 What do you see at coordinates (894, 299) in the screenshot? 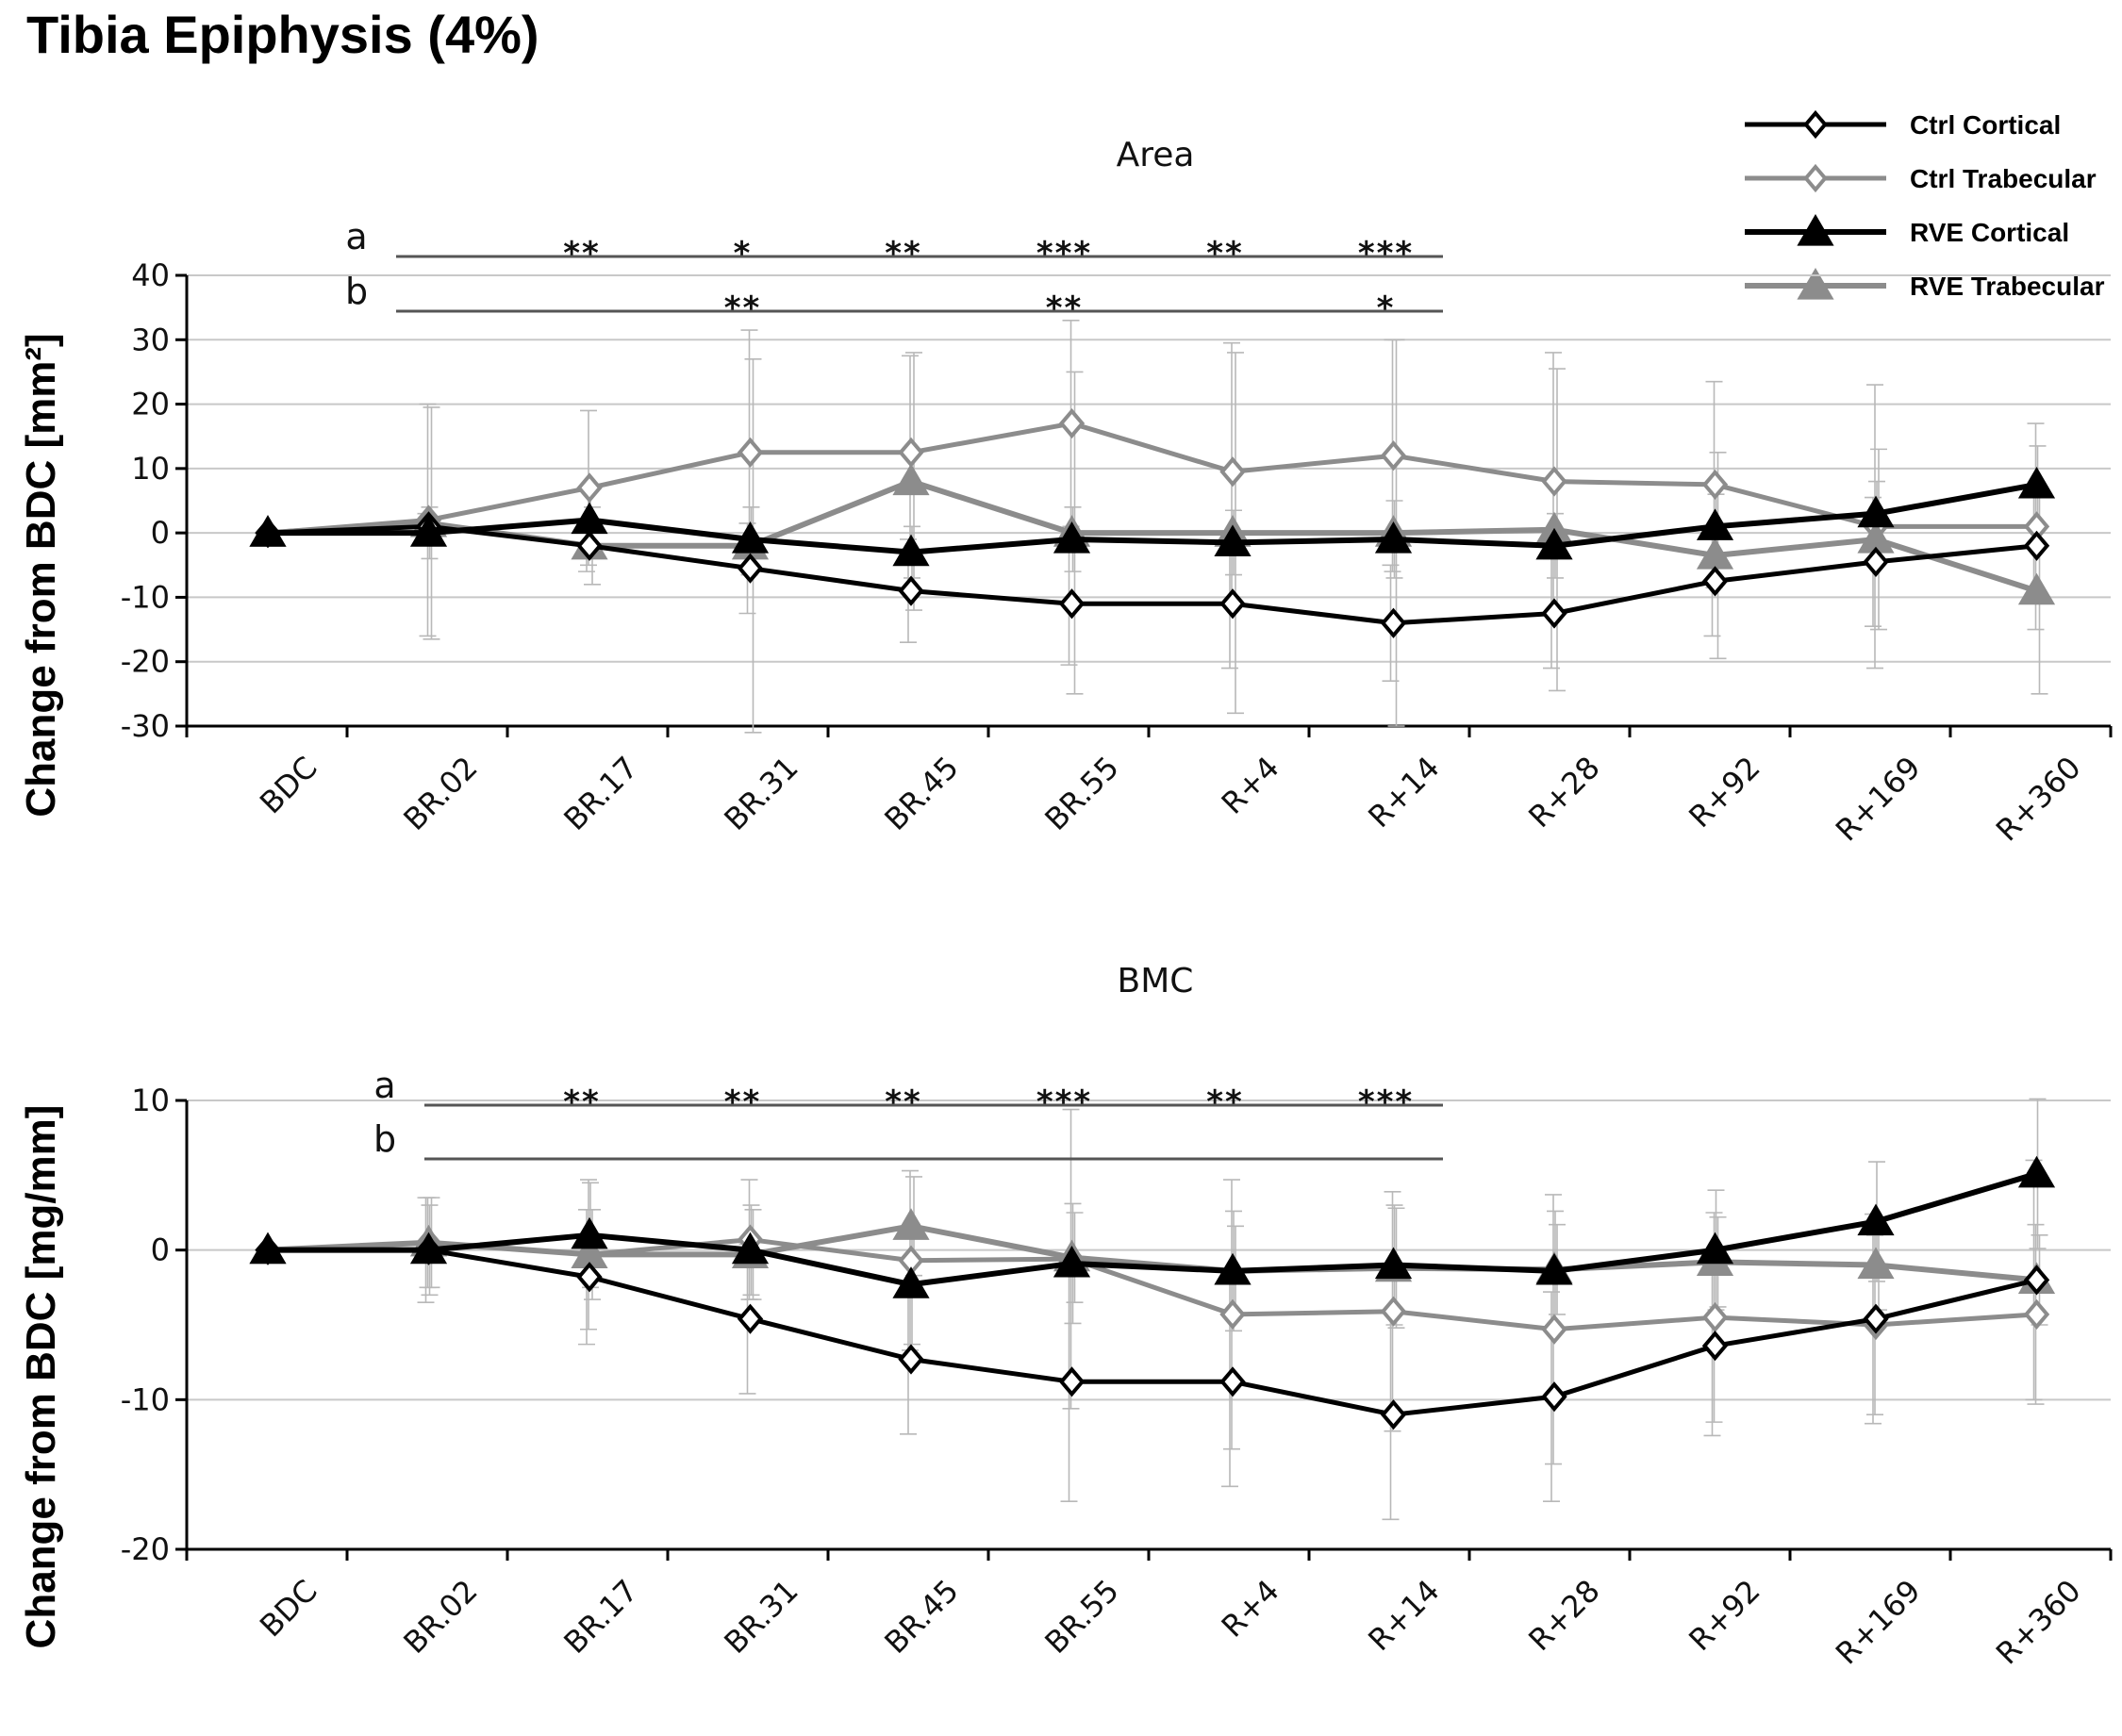
I see `area-significance-b: b ** ** *` at bounding box center [894, 299].